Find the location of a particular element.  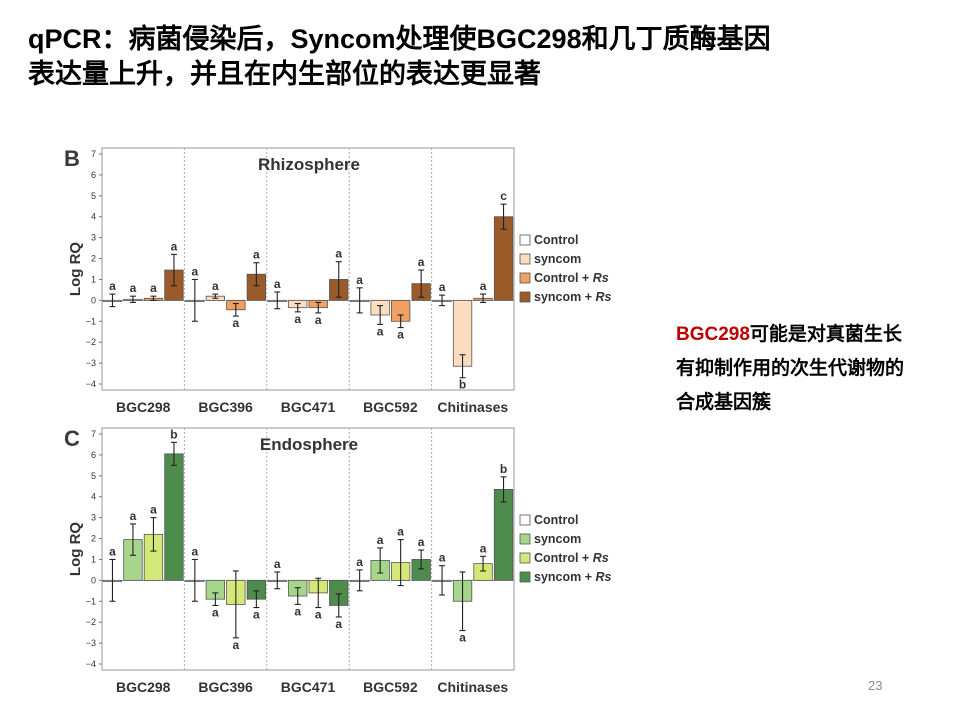

slide-title-line-1: qPCR：病菌侵染后，Syncom处理使BGC298和几丁质酶基因 is located at coordinates (399, 39).